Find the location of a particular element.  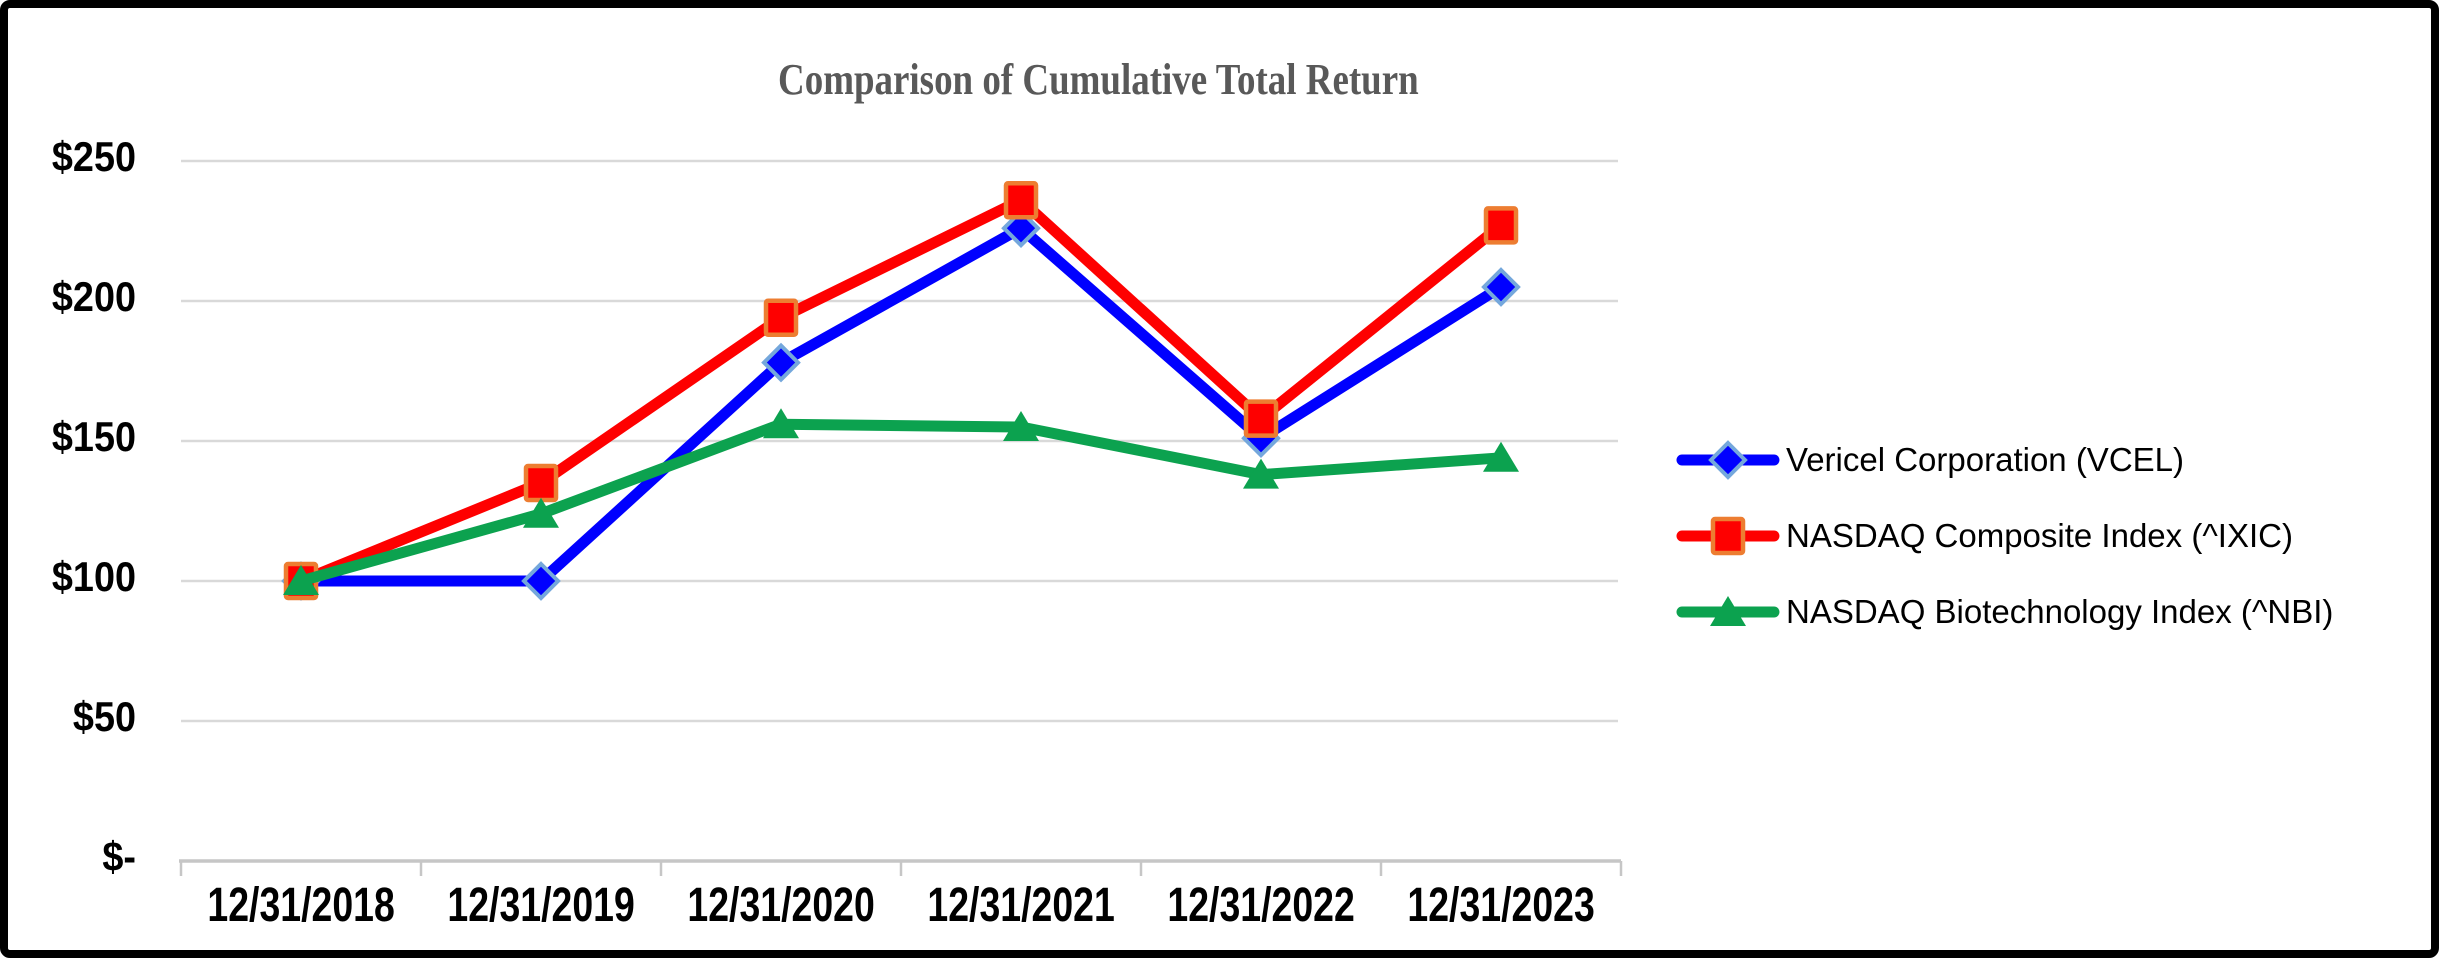

legend-label-vcel: Vericel Corporation (VCEL) is located at coordinates (1985, 459).